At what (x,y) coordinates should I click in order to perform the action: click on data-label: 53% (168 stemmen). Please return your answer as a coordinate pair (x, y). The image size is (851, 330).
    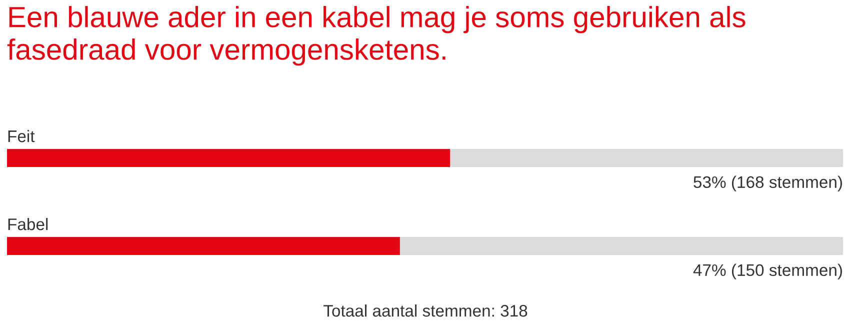
    Looking at the image, I should click on (768, 184).